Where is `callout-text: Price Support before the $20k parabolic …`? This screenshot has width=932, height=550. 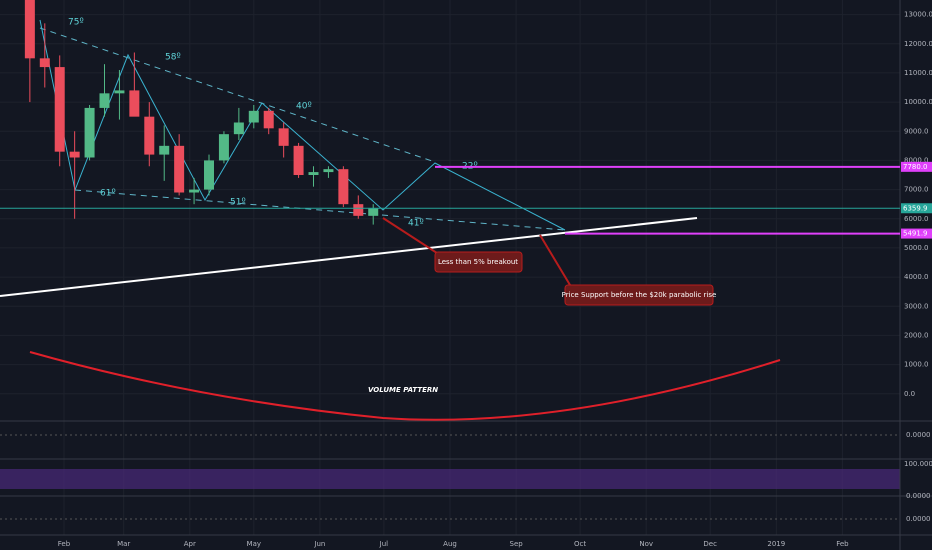
callout-text: Price Support before the $20k parabolic … is located at coordinates (639, 295).